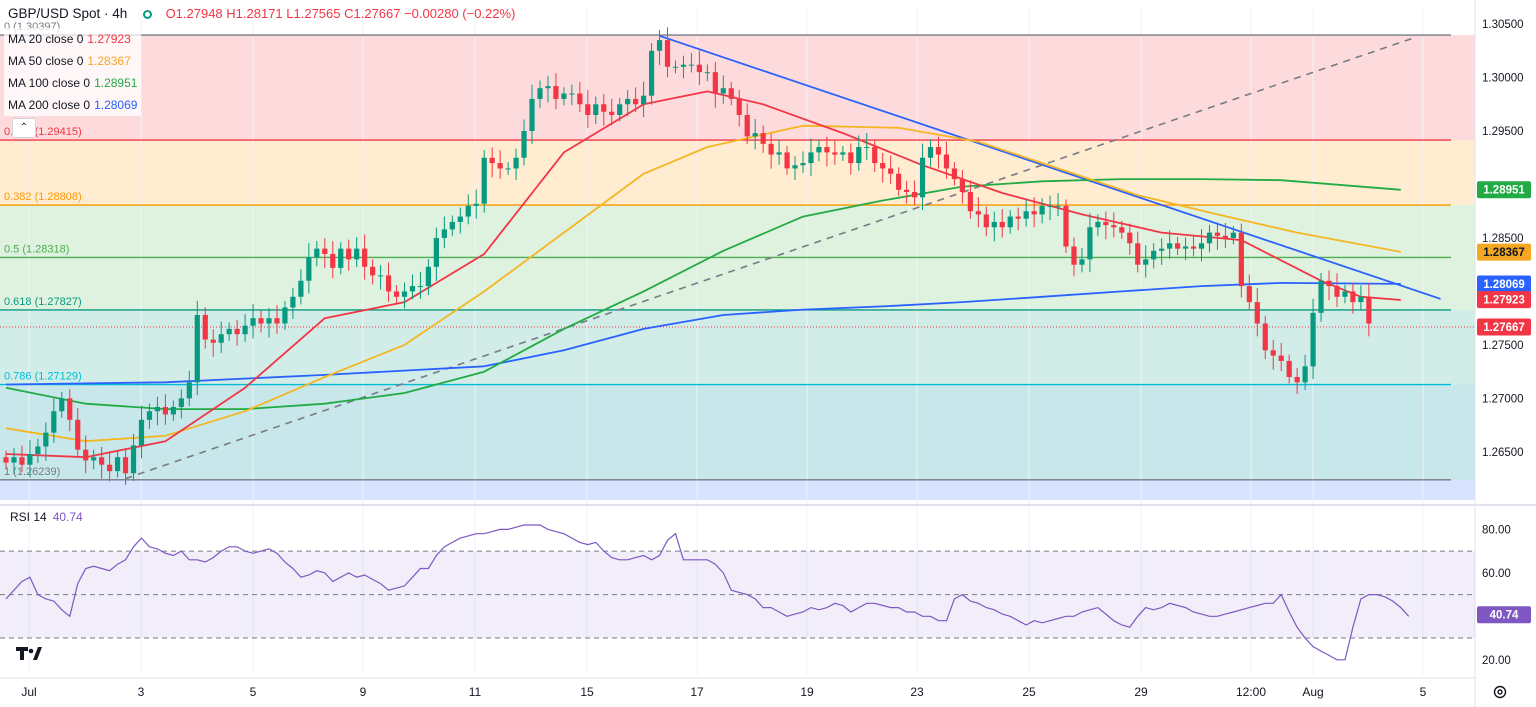 The height and width of the screenshot is (707, 1536). I want to click on axis-price-badge: 40.74, so click(1504, 615).